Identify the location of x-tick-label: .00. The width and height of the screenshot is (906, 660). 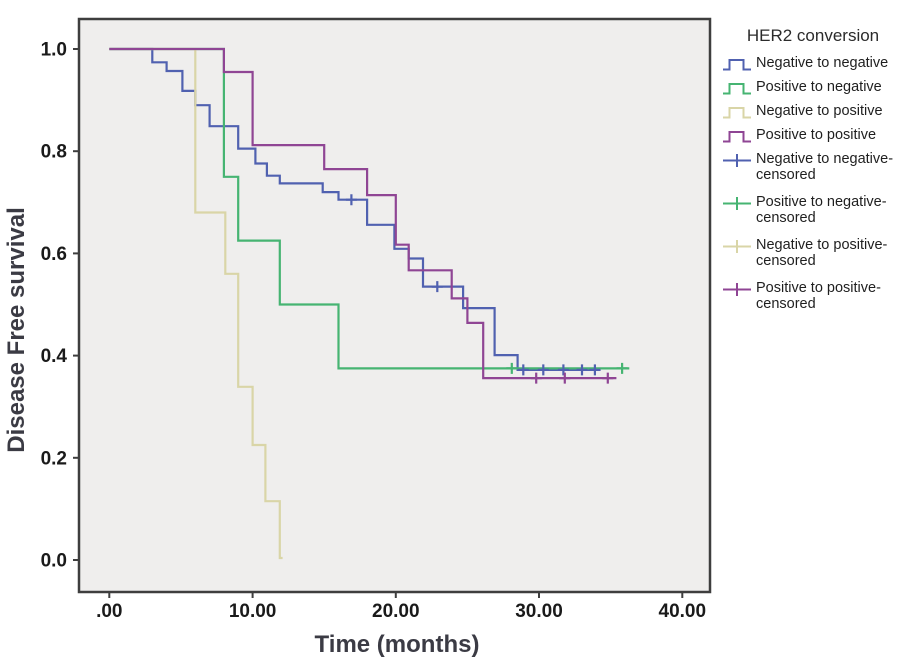
(109, 611).